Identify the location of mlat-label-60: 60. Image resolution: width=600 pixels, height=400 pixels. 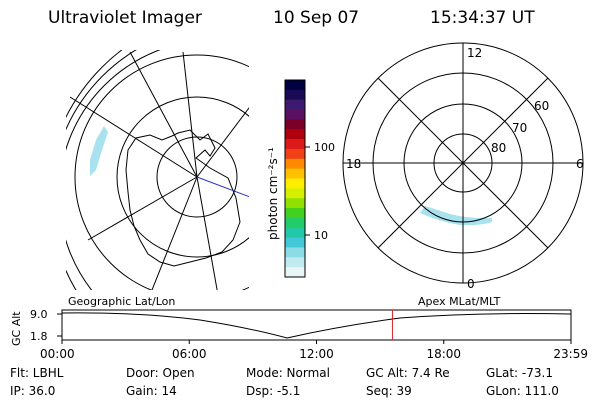
(541, 106).